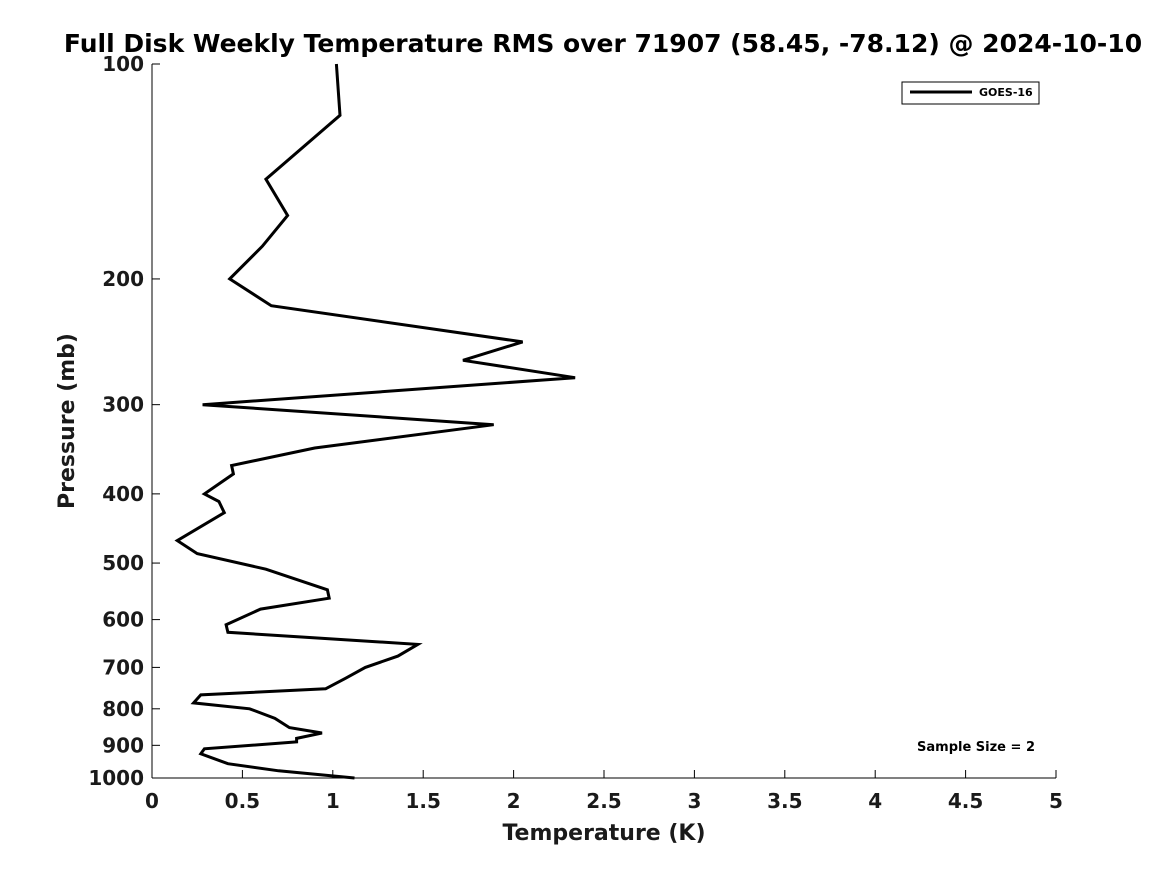 This screenshot has width=1167, height=875. Describe the element at coordinates (1056, 801) in the screenshot. I see `x-tick-label: 5` at that location.